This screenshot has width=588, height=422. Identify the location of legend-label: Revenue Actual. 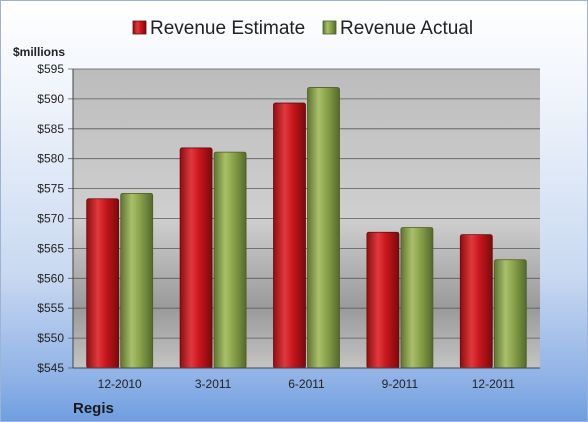
(406, 28).